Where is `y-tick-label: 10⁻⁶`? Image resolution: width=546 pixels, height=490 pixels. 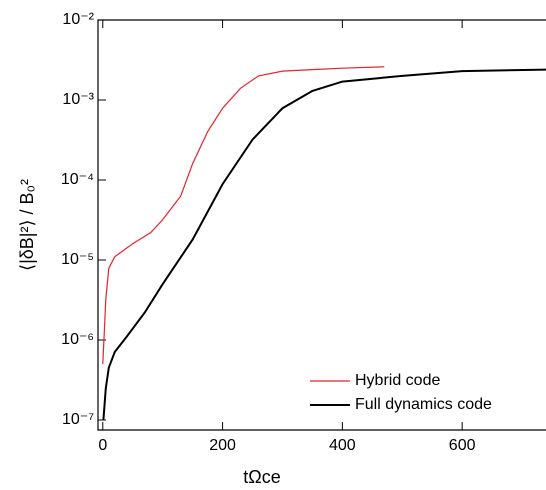 y-tick-label: 10⁻⁶ is located at coordinates (77, 339).